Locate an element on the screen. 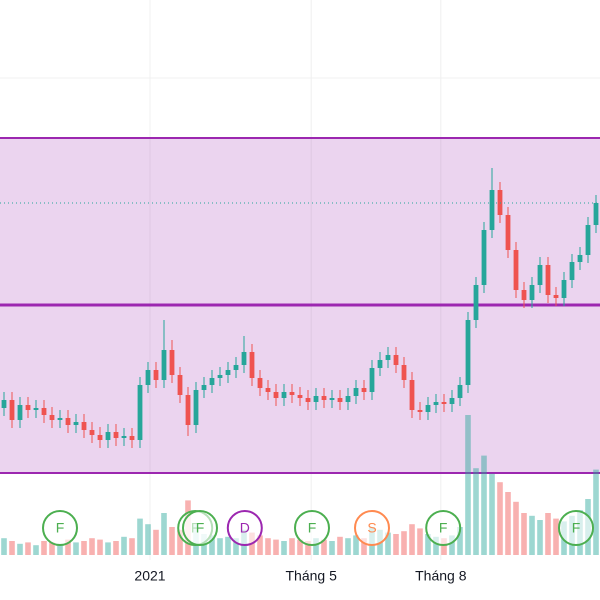 This screenshot has height=600, width=600. event-label: S is located at coordinates (371, 528).